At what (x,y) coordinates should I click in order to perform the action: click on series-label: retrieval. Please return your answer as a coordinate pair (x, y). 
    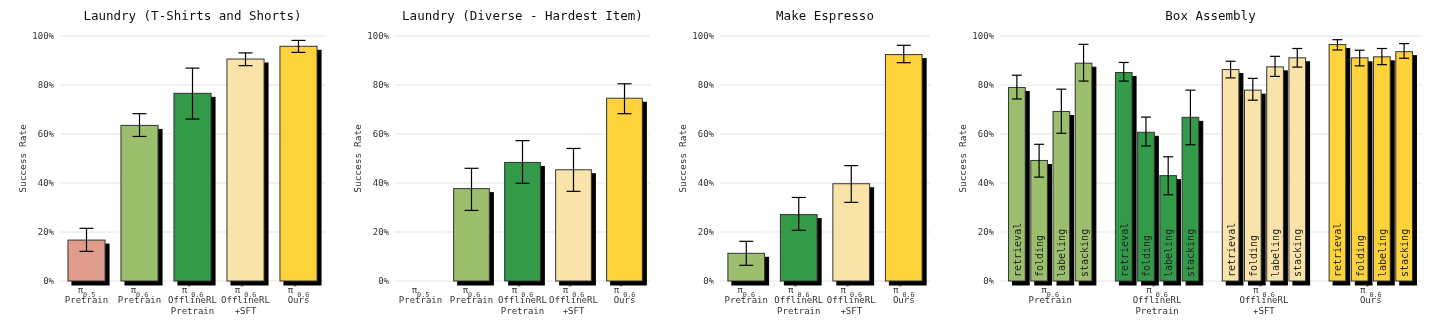
    Looking at the image, I should click on (1124, 249).